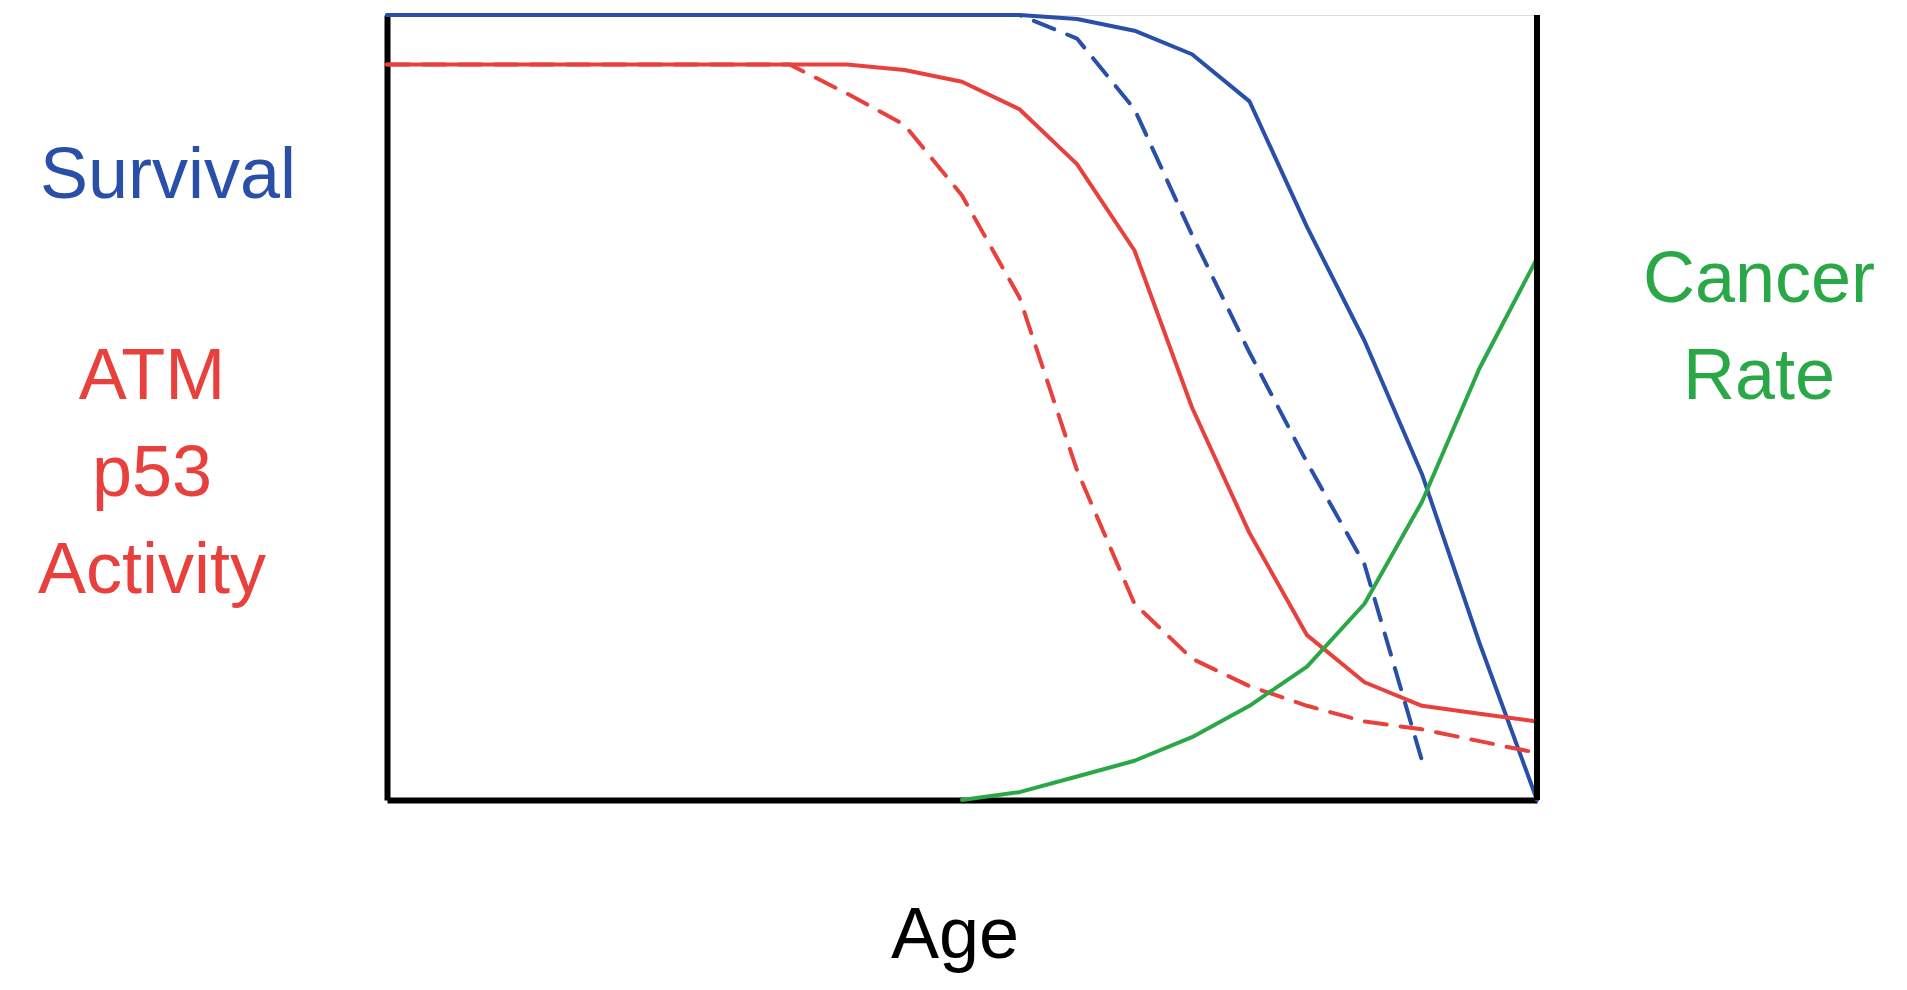 The width and height of the screenshot is (1907, 990). What do you see at coordinates (1759, 326) in the screenshot?
I see `y2-axis-title: Cancer Rate` at bounding box center [1759, 326].